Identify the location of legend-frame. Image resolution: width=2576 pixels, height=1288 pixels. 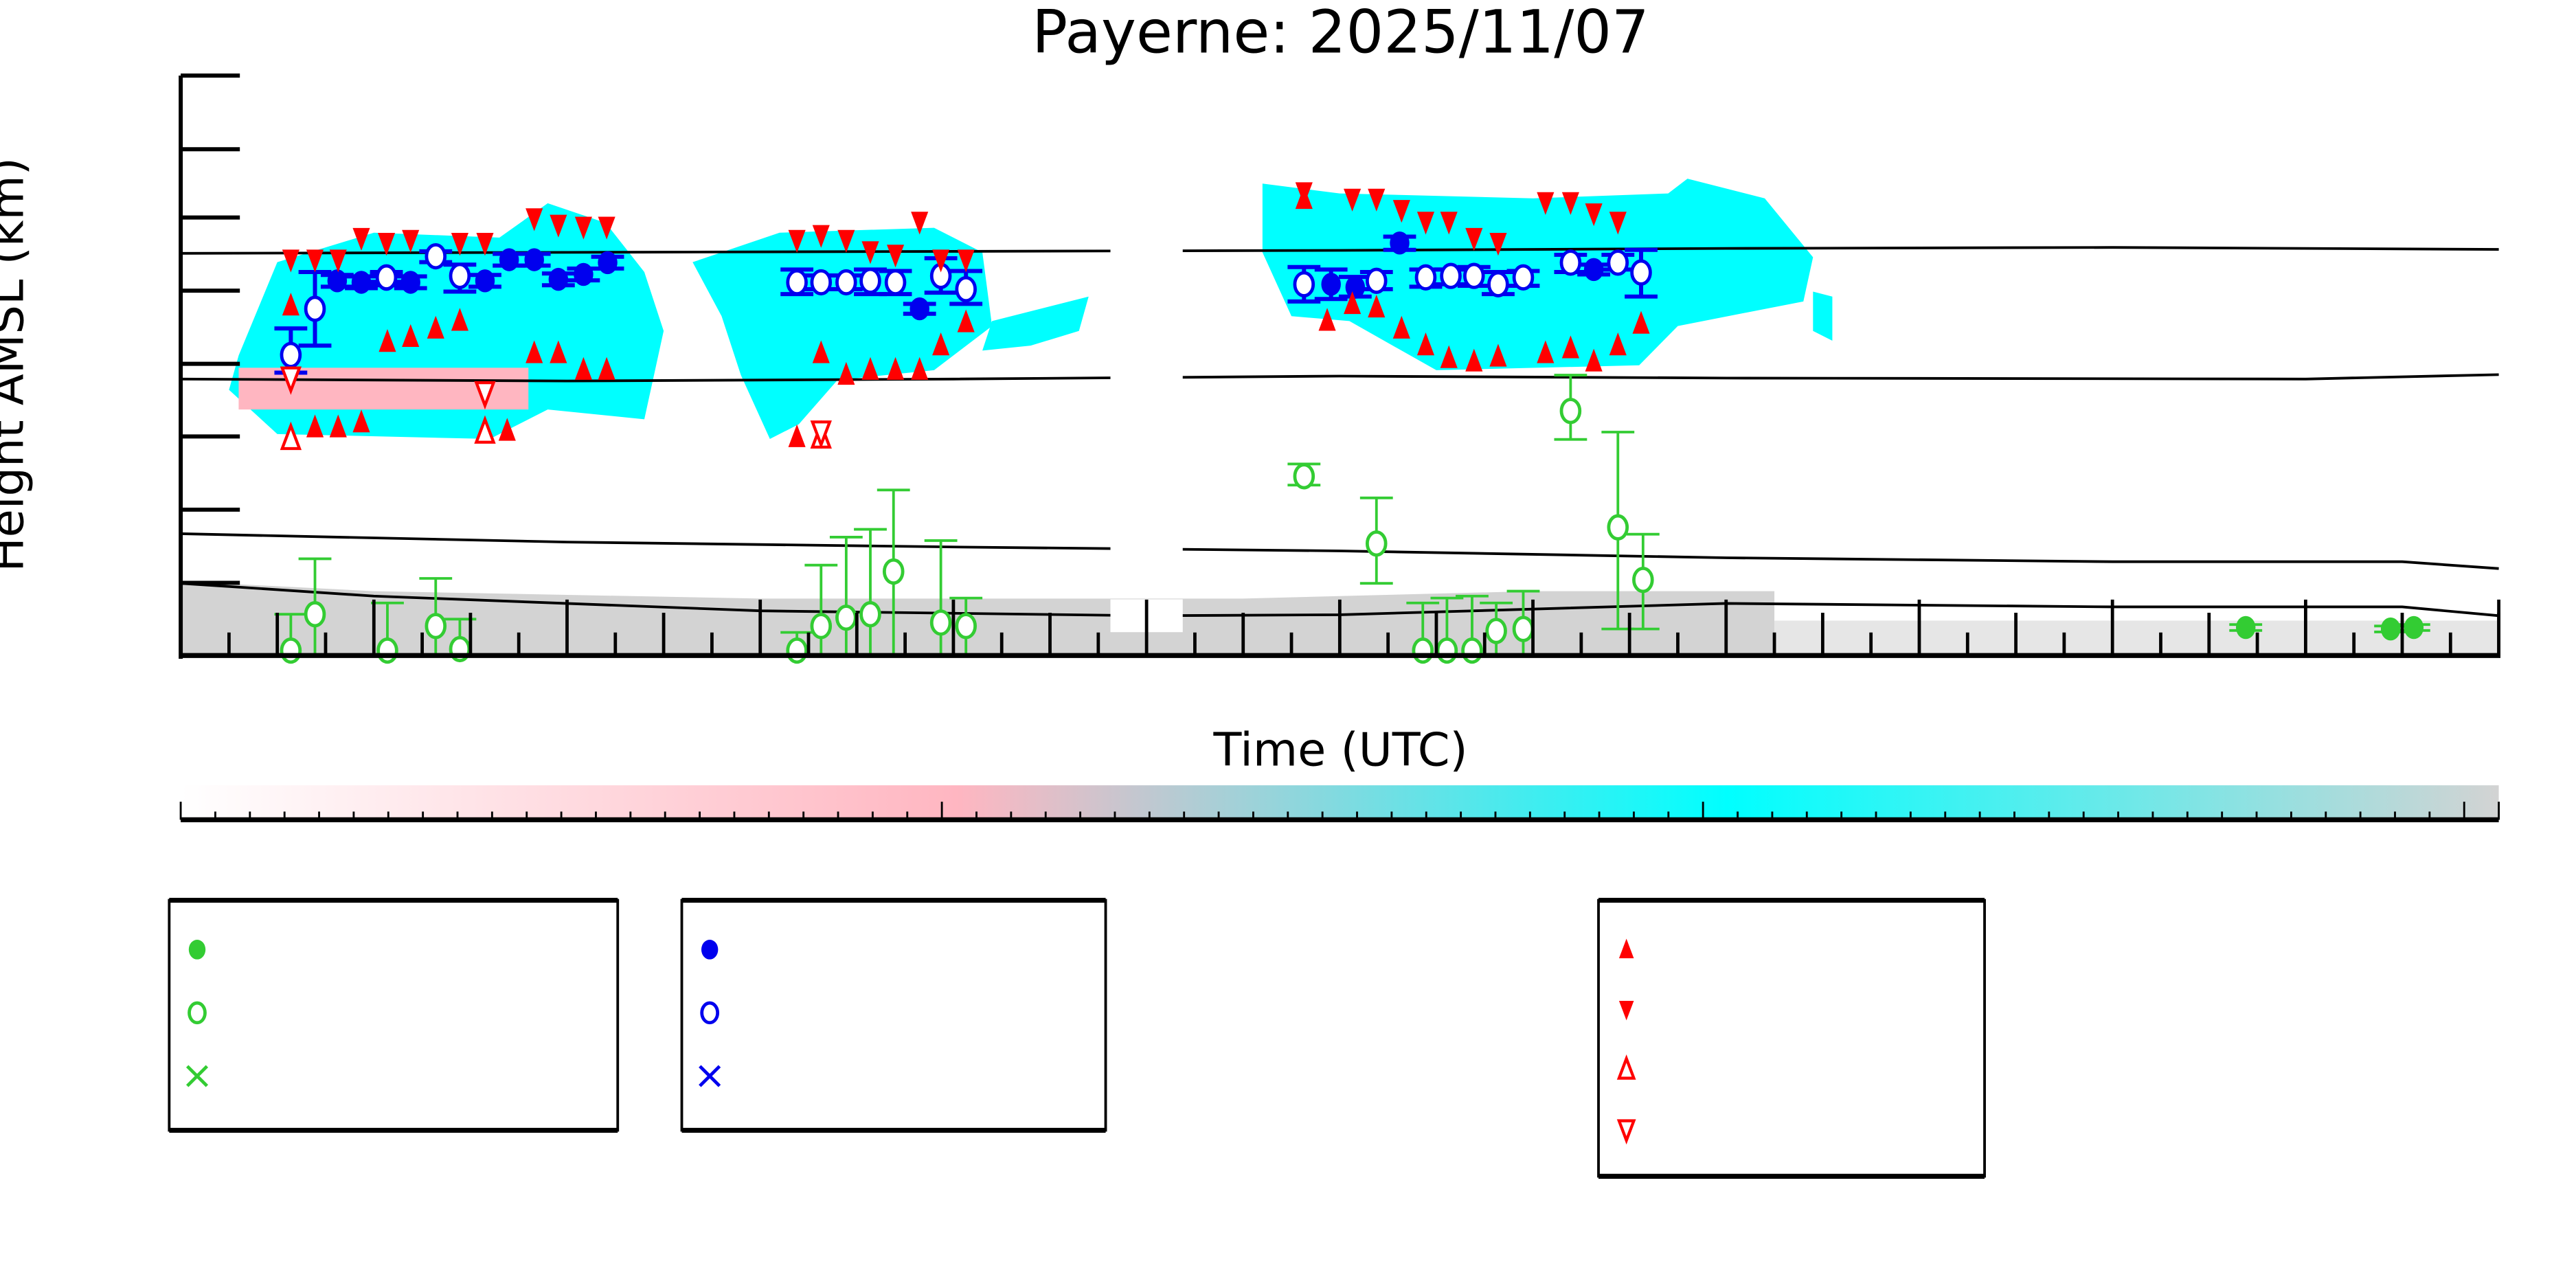
(893, 1015).